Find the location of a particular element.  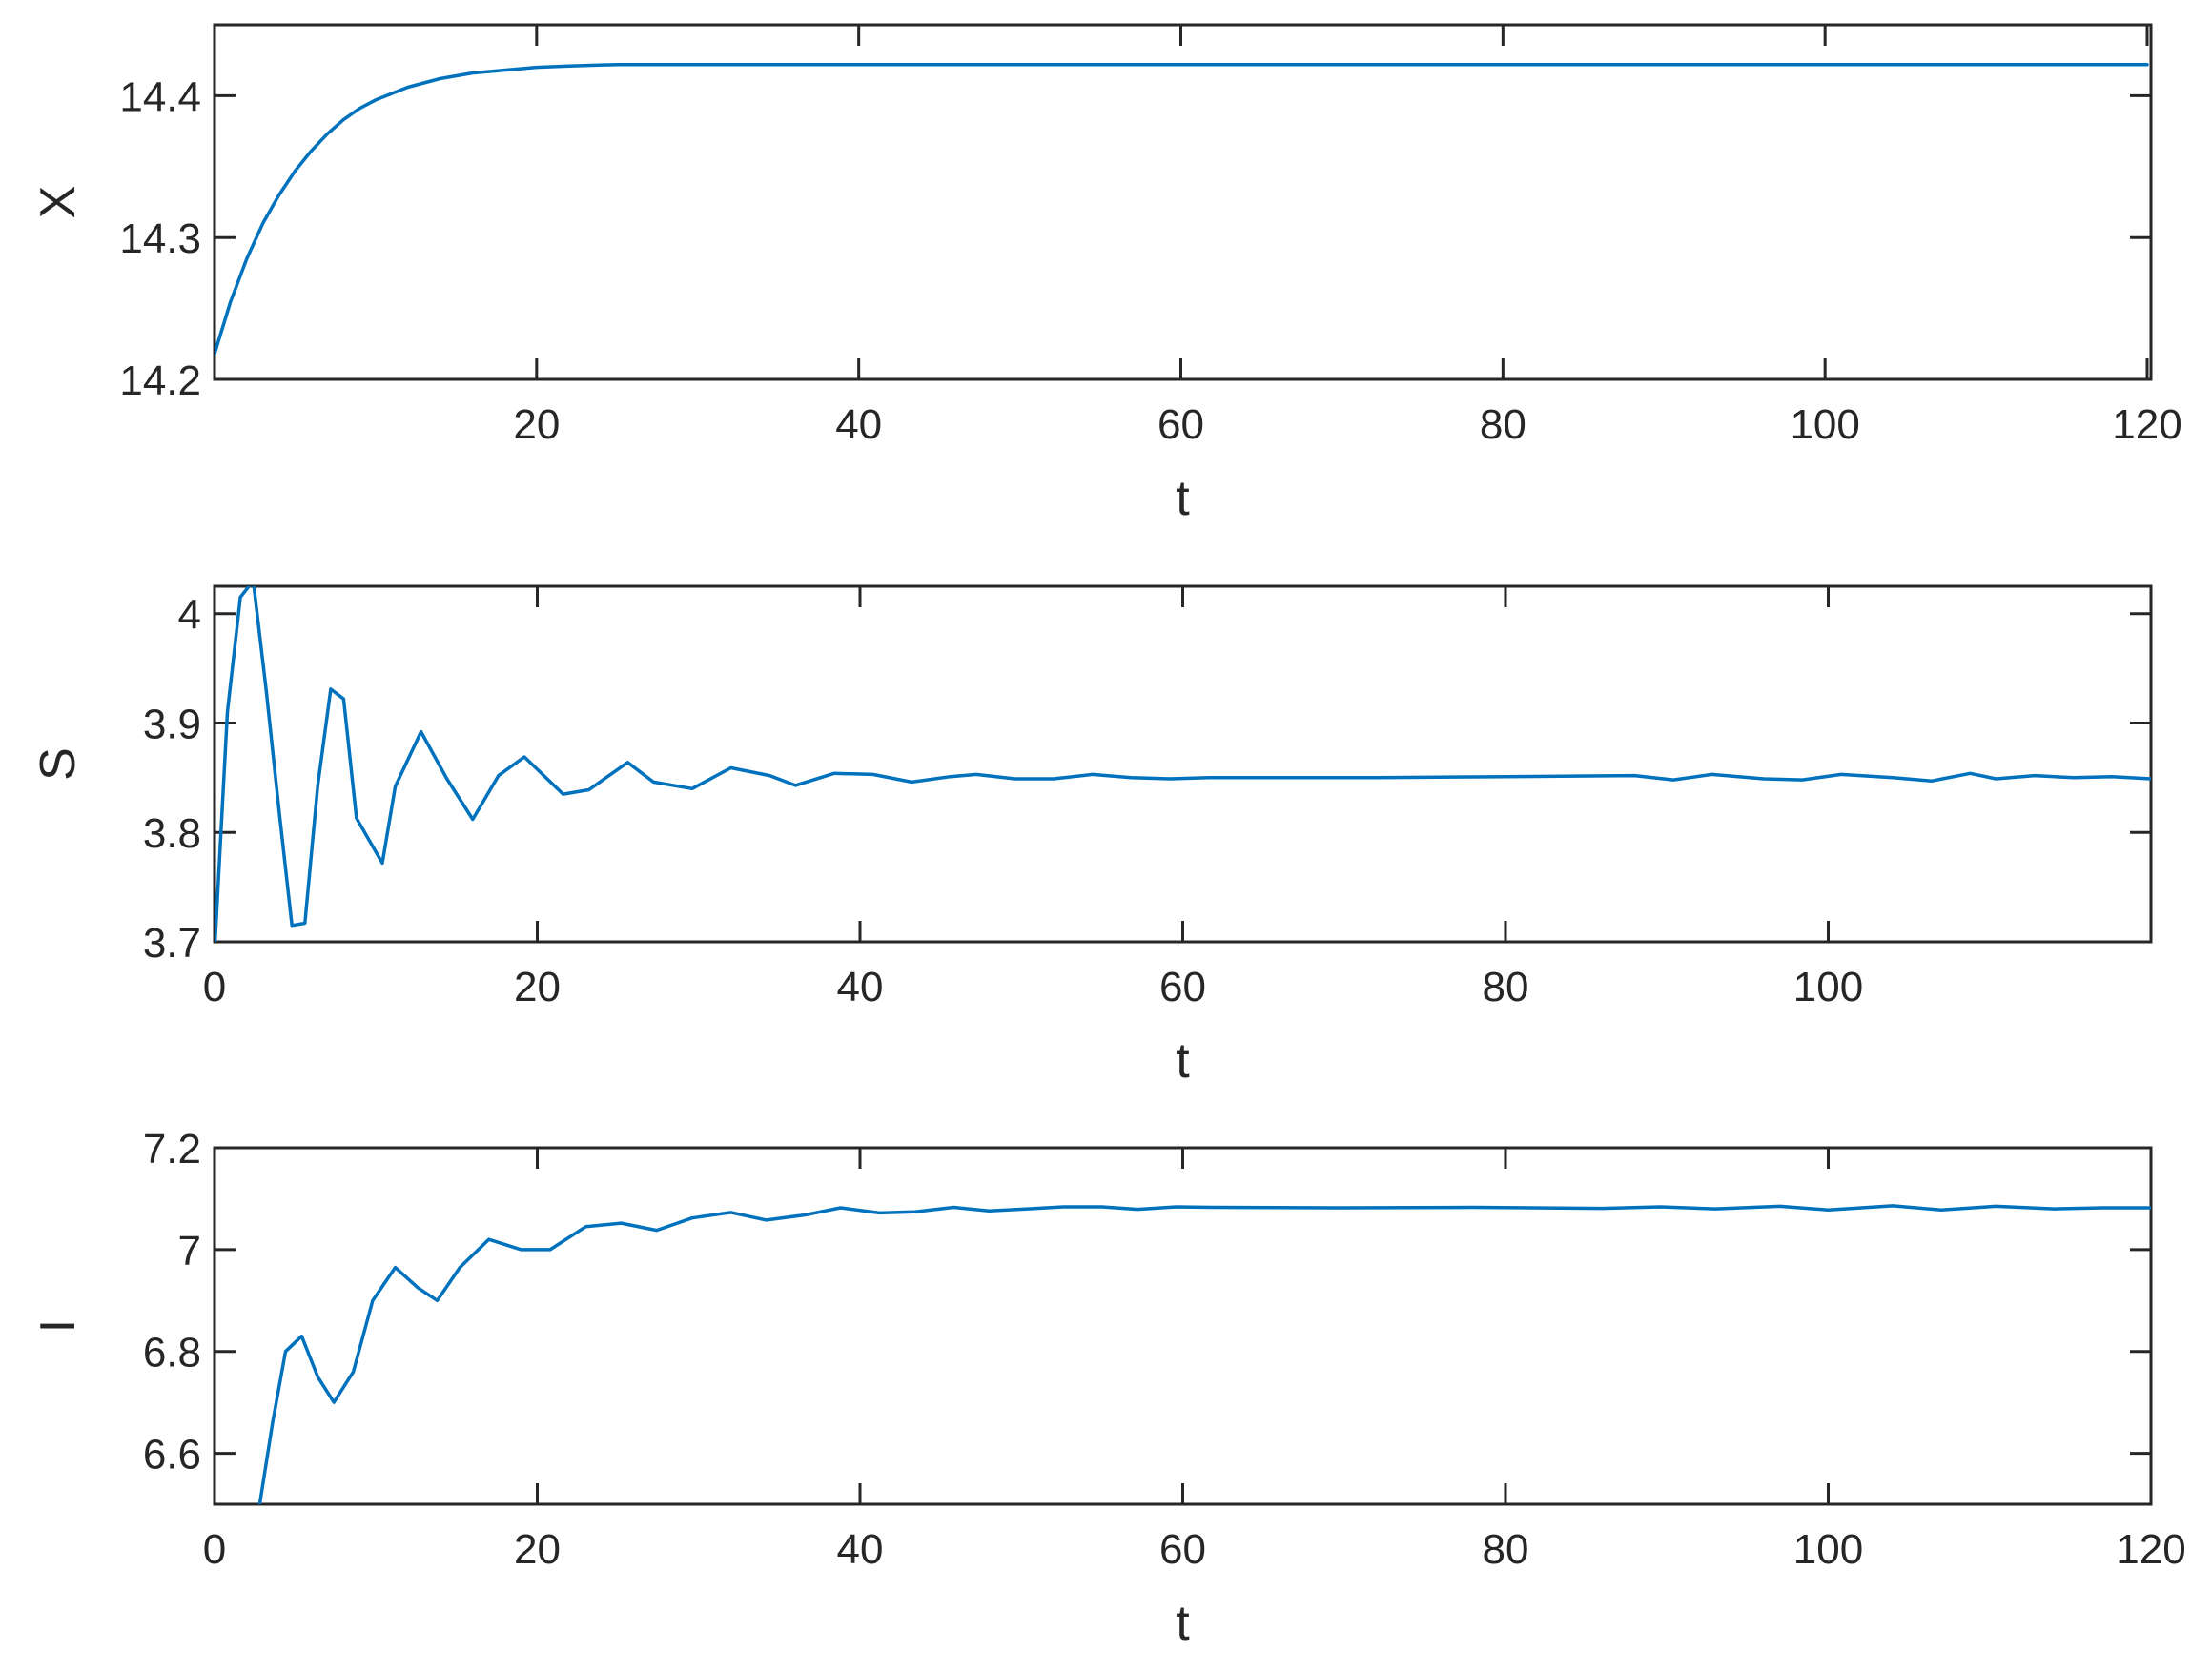

y-axis-label: S is located at coordinates (58, 764).